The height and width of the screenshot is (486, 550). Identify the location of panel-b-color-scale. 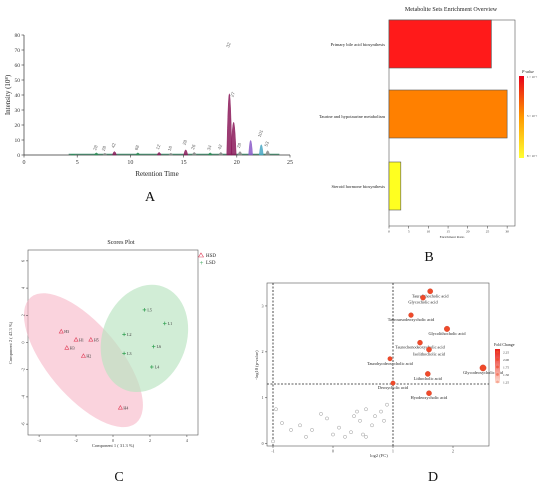
(521, 117).